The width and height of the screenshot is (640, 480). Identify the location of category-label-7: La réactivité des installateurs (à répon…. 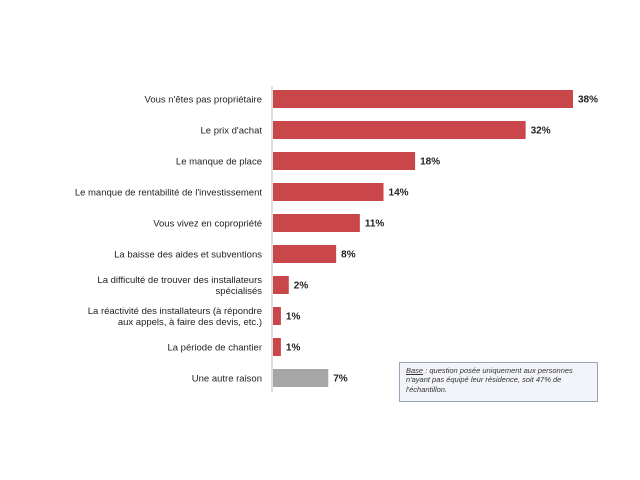
(175, 317).